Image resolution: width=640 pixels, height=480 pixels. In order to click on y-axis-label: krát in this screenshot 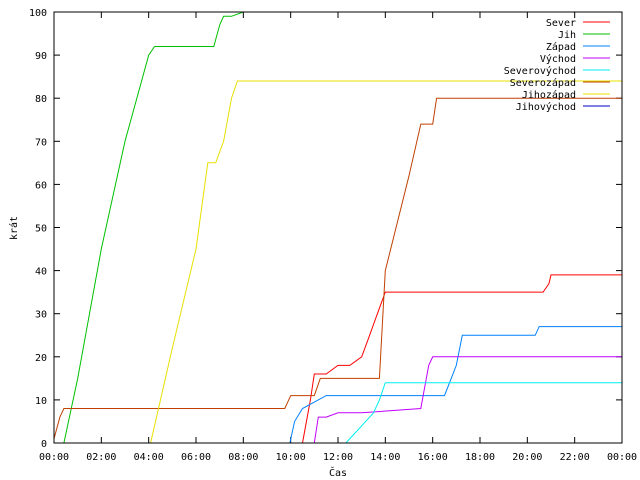, I will do `click(14, 228)`.